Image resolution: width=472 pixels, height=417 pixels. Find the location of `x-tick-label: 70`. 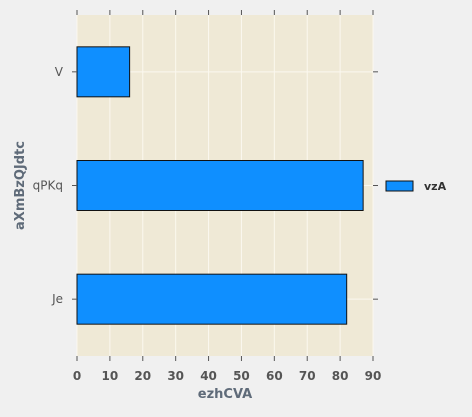

x-tick-label: 70 is located at coordinates (307, 376).